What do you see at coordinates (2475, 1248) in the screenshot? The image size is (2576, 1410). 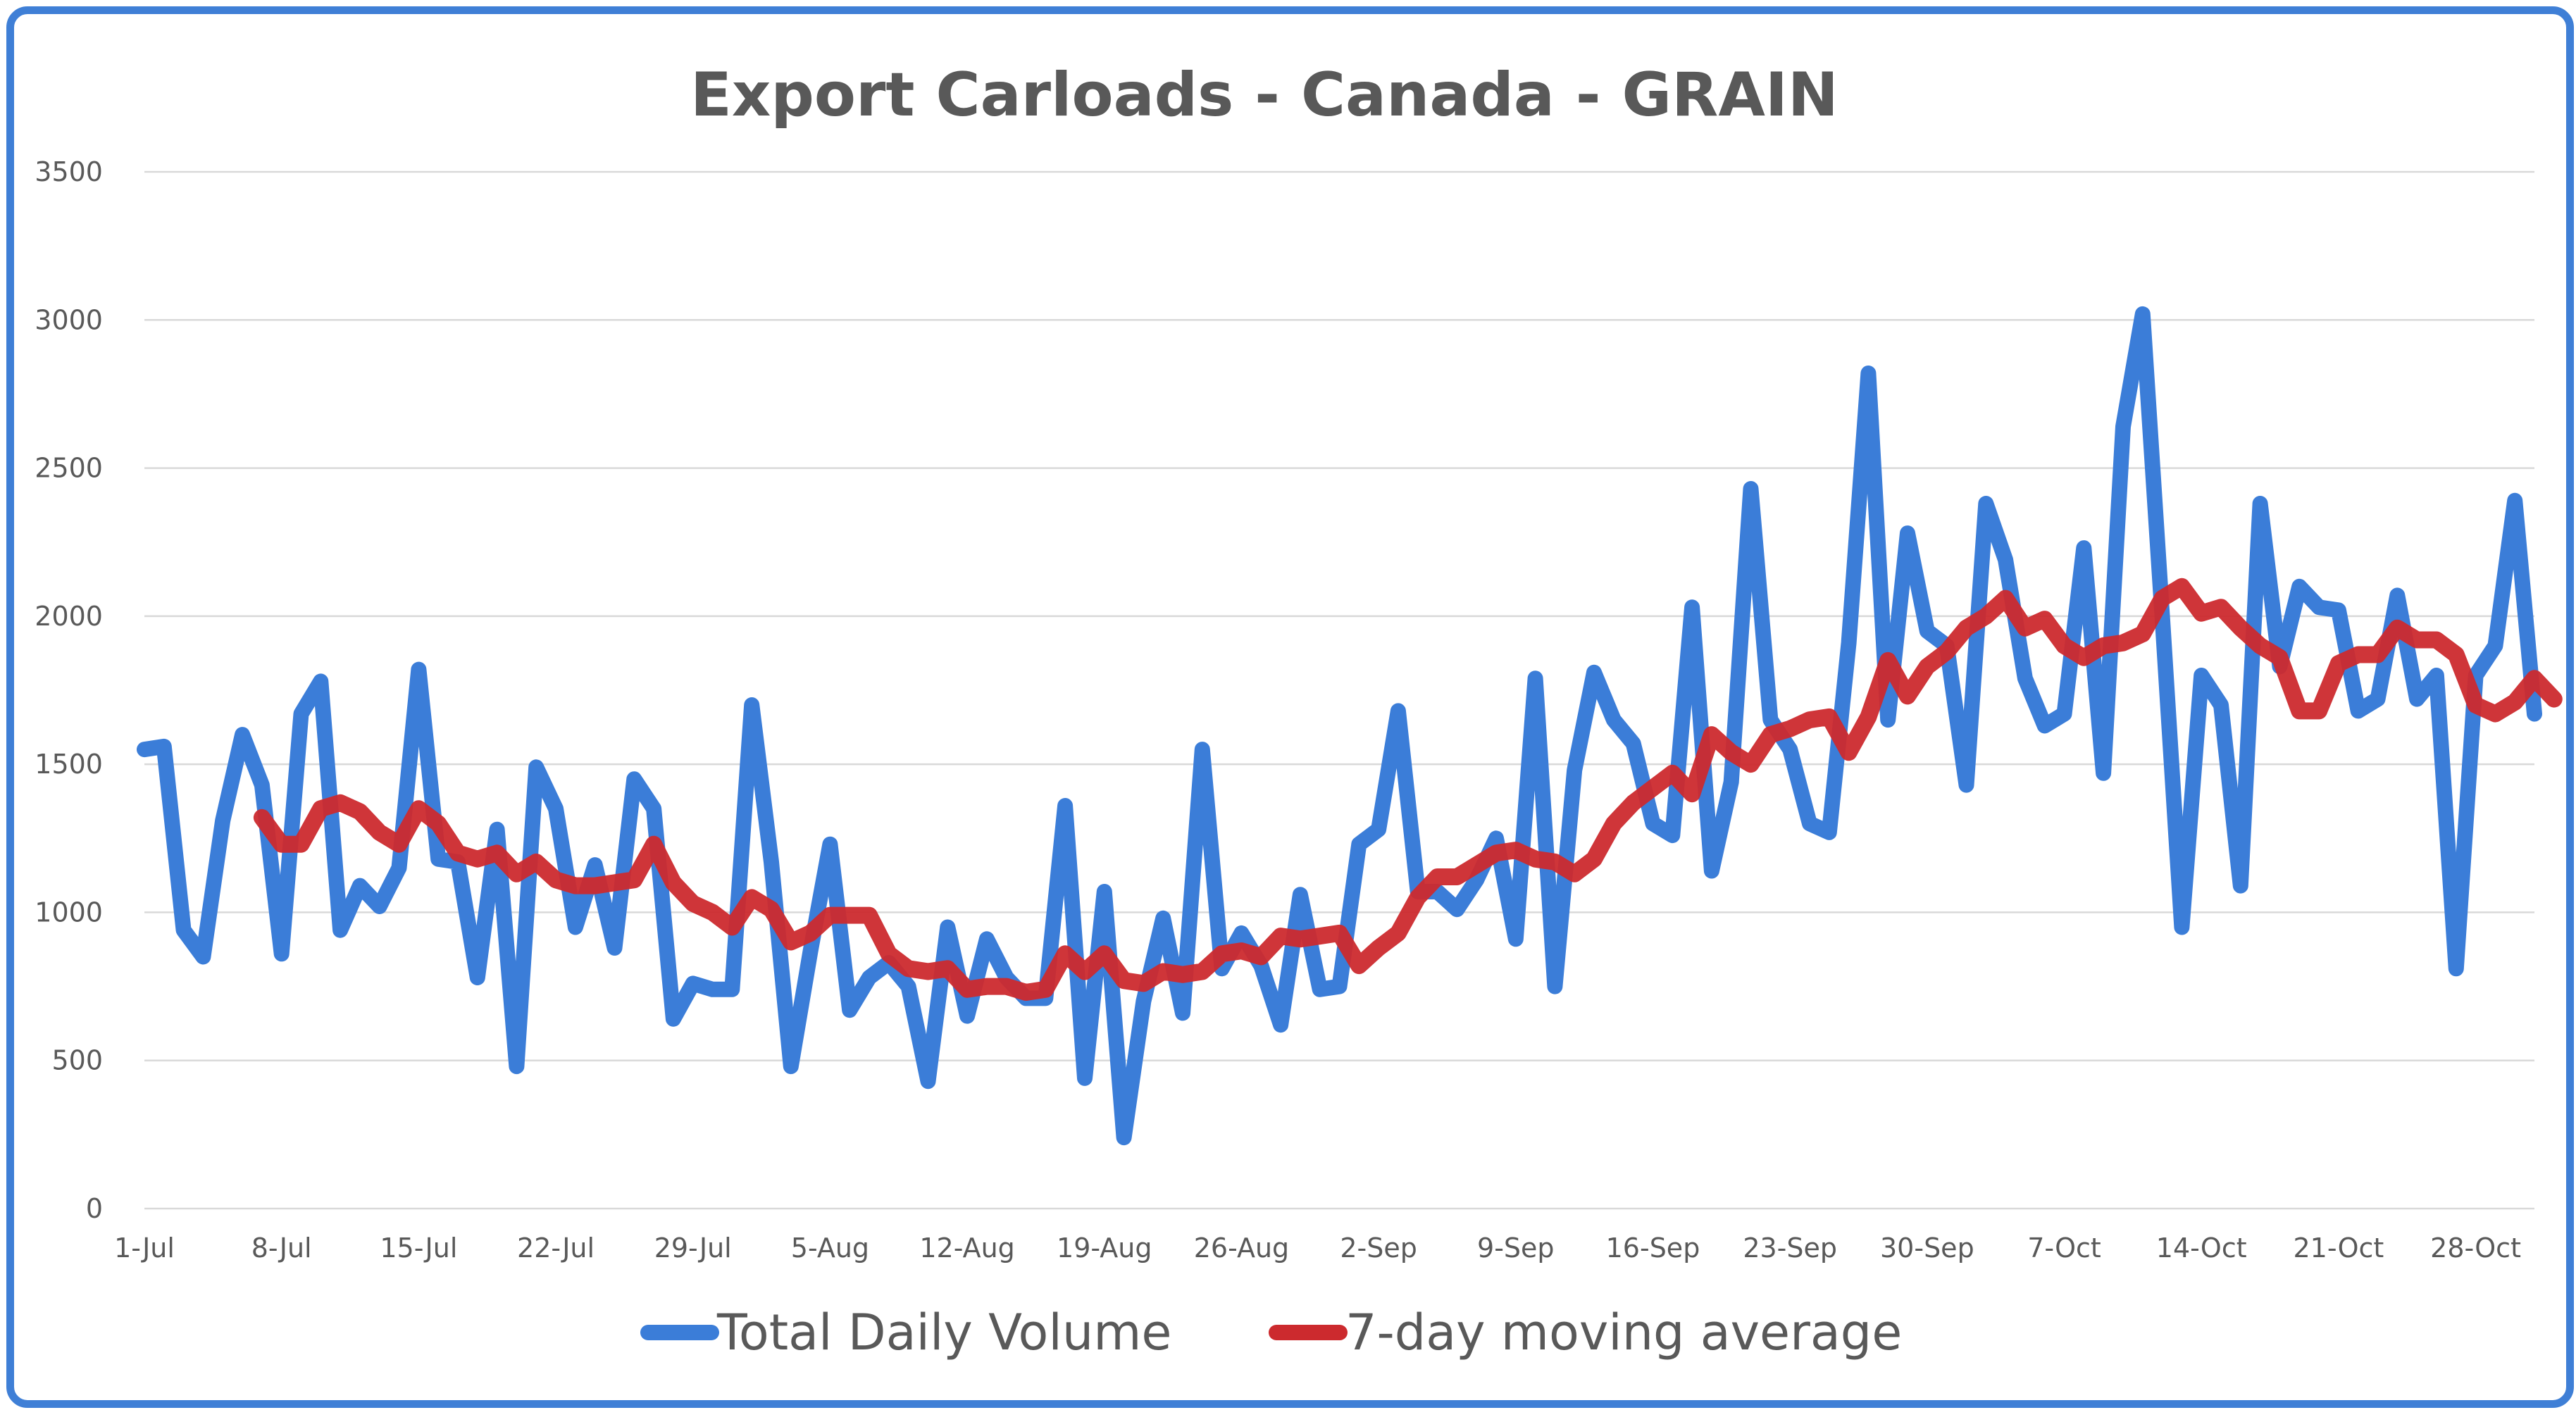 I see `x-tick-label-28-oct: 28-Oct` at bounding box center [2475, 1248].